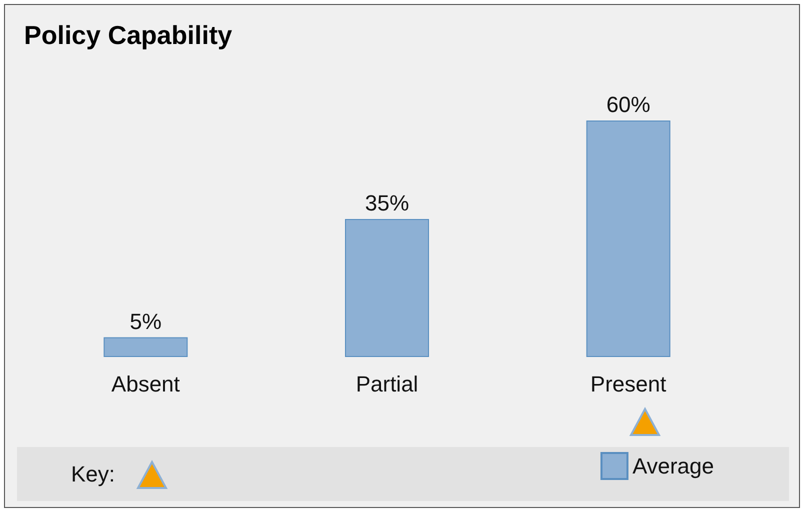  Describe the element at coordinates (128, 35) in the screenshot. I see `chart-title: Policy Capability` at that location.